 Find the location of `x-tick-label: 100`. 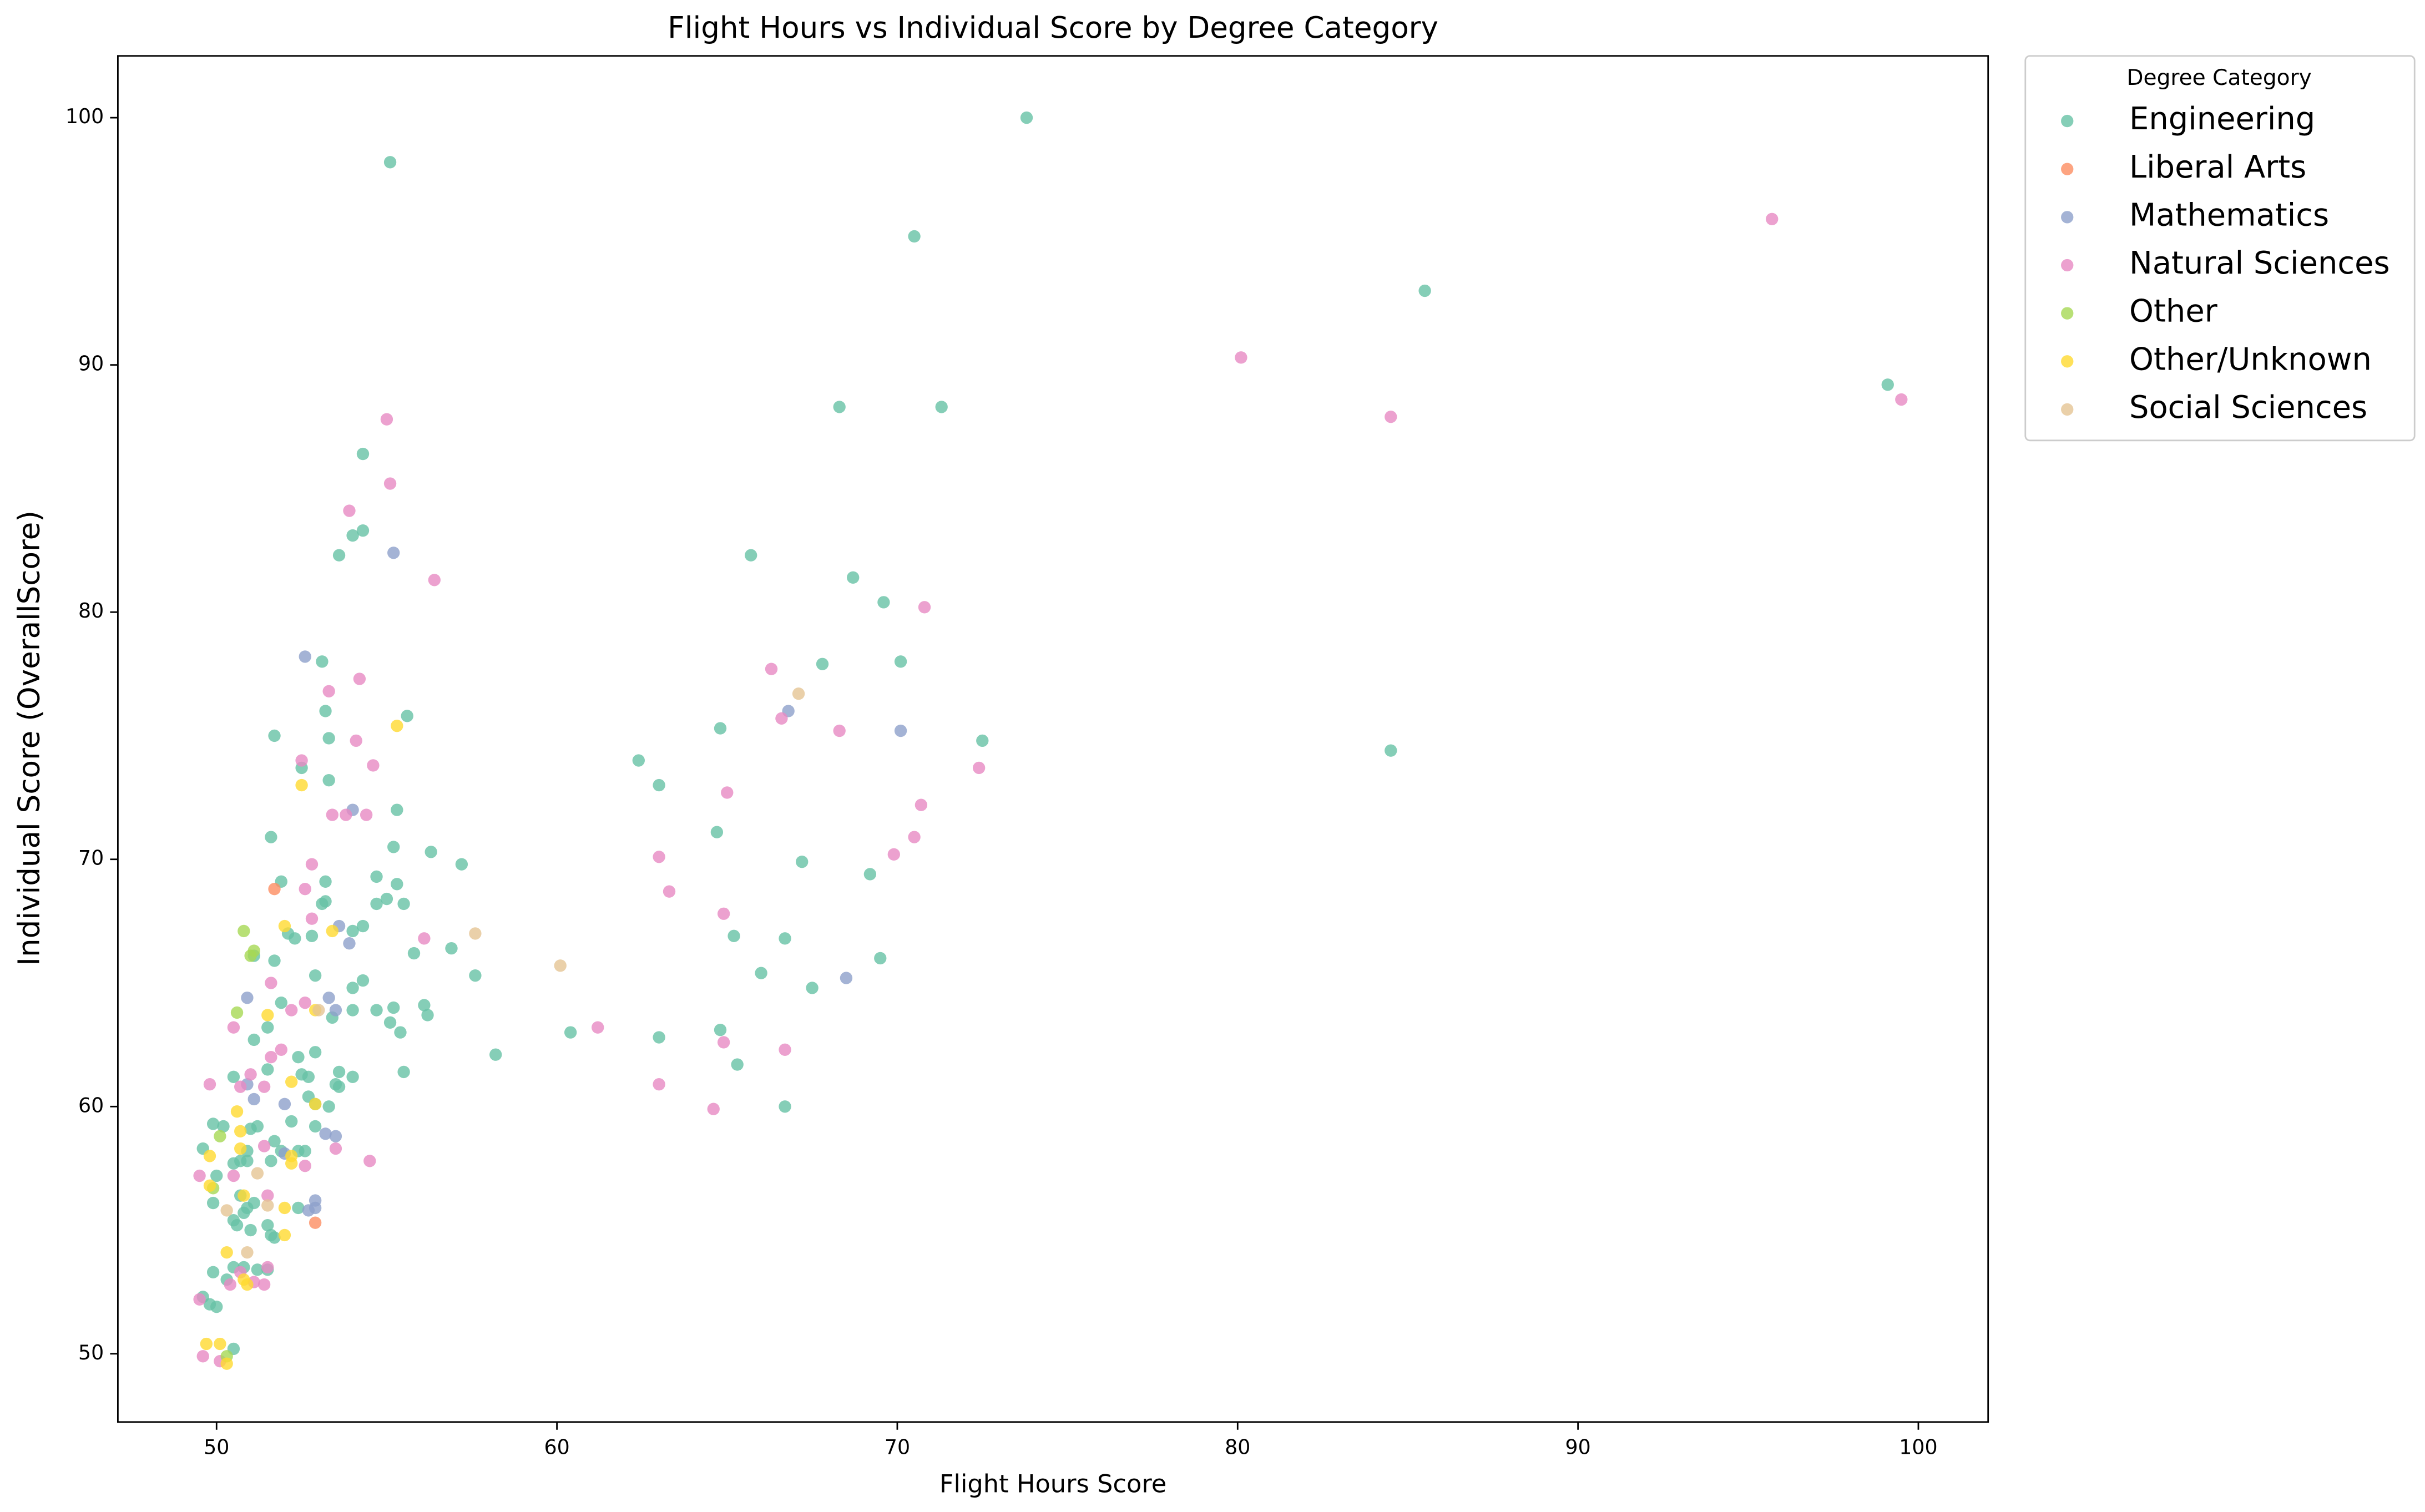

x-tick-label: 100 is located at coordinates (1918, 1447).